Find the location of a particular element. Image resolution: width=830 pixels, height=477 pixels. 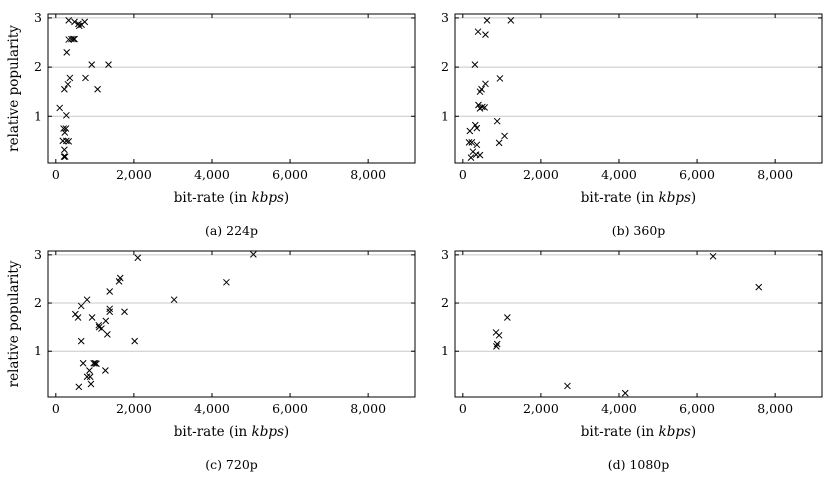

panel-caption: (b) 360p is located at coordinates (639, 230).